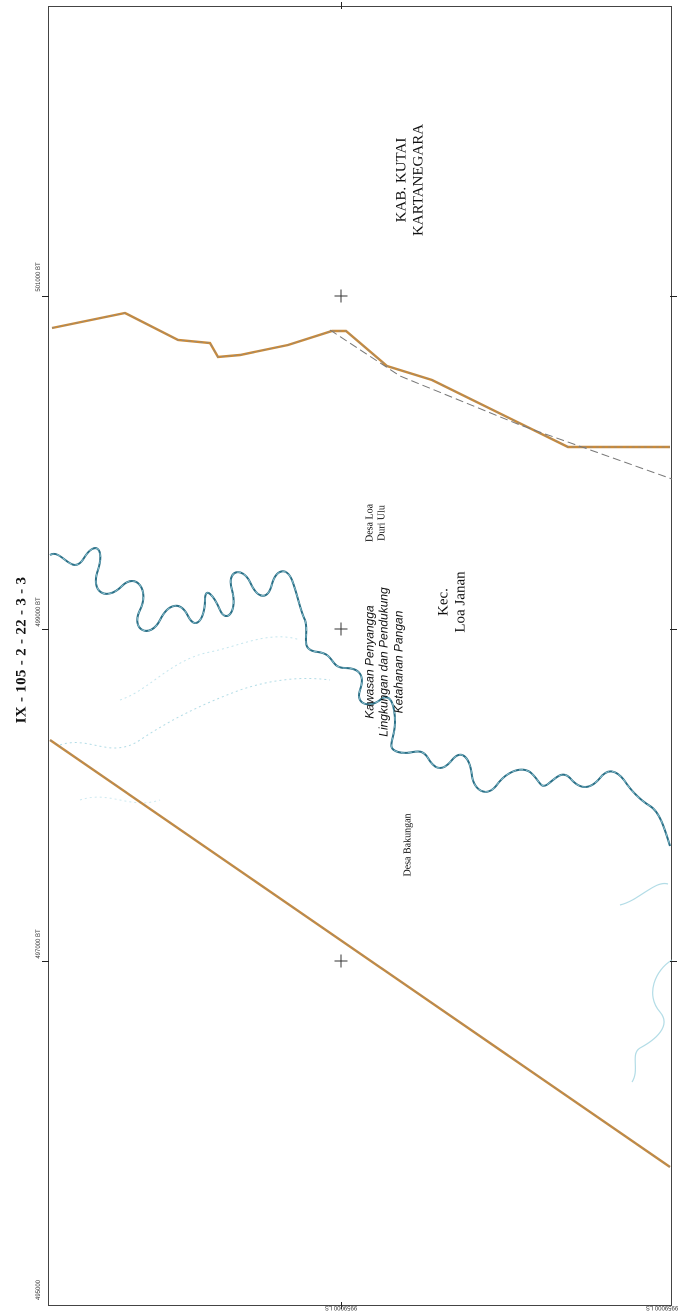 This screenshot has width=692, height=1311. What do you see at coordinates (398, 662) in the screenshot?
I see `label-zone-line3: Ketahanan Pangan` at bounding box center [398, 662].